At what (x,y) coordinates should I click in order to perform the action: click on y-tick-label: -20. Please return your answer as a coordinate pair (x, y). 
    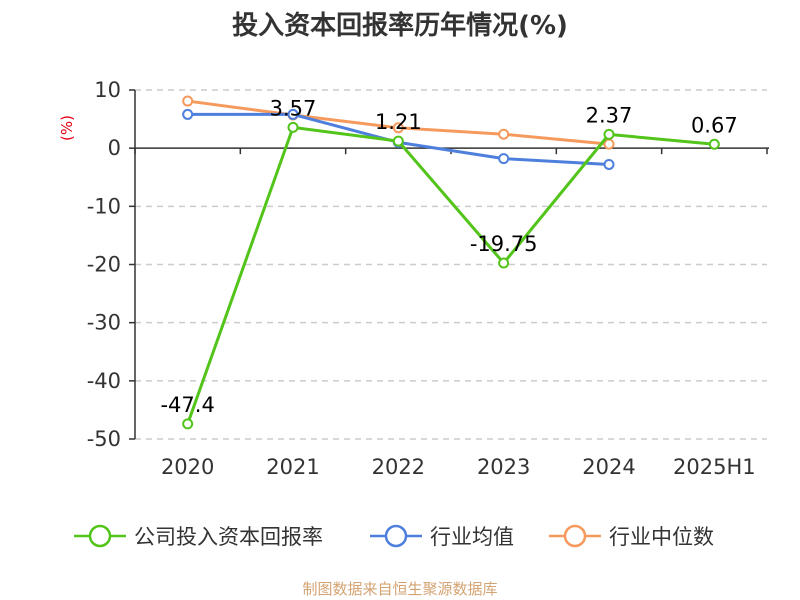
    Looking at the image, I should click on (104, 265).